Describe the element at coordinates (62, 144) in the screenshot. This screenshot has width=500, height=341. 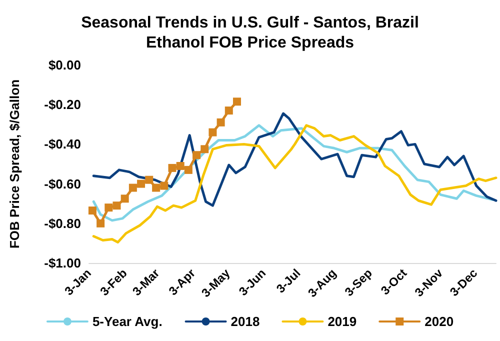
I see `y-tick-label: -$0.40` at that location.